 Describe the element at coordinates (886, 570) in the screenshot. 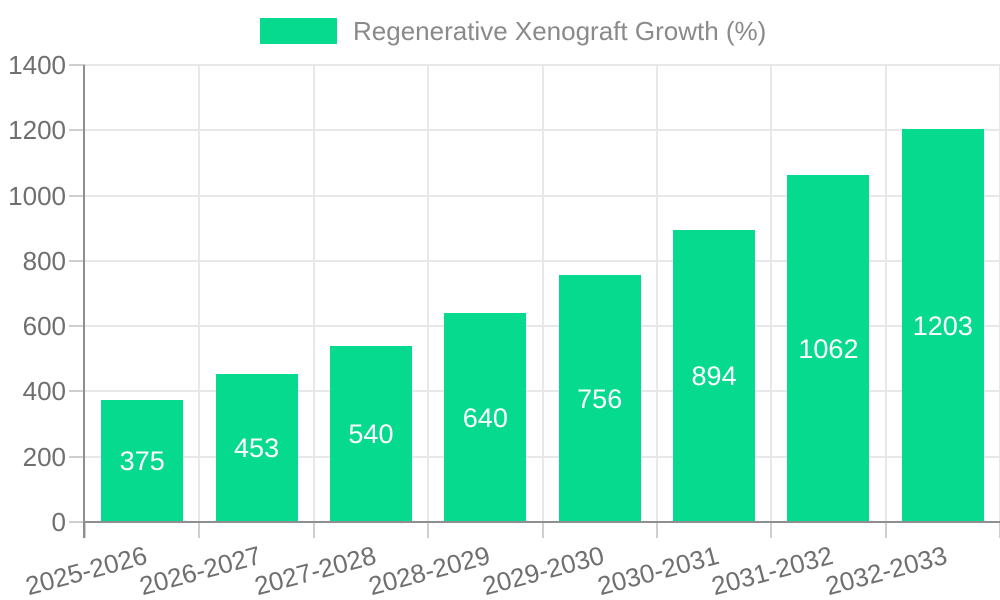

I see `x-tick-label: 2032-2033` at that location.